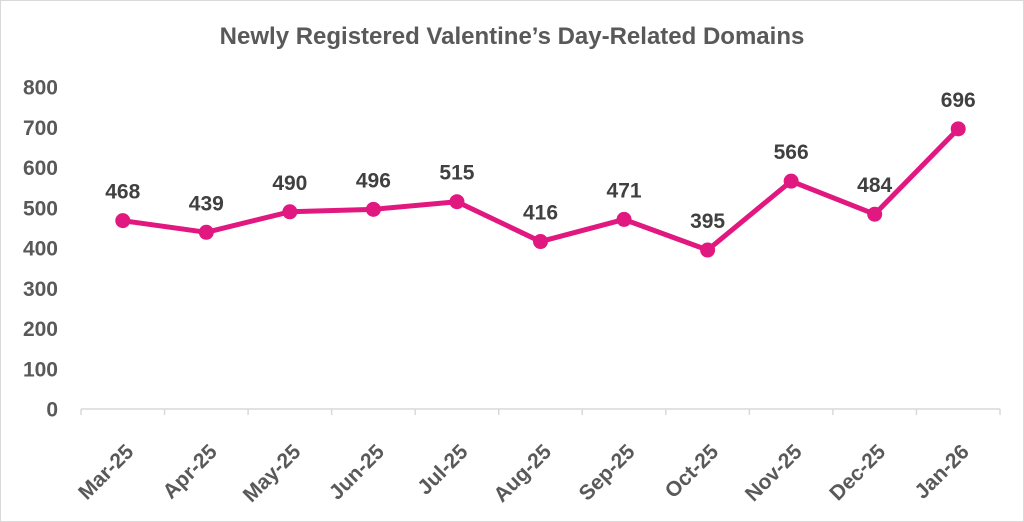  Describe the element at coordinates (707, 221) in the screenshot. I see `data-point-label: 395` at that location.